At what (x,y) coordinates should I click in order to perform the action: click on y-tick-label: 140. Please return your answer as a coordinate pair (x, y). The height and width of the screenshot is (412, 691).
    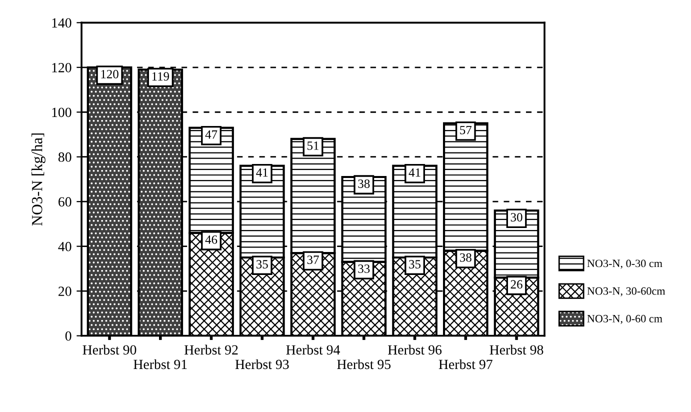
    Looking at the image, I should click on (62, 23).